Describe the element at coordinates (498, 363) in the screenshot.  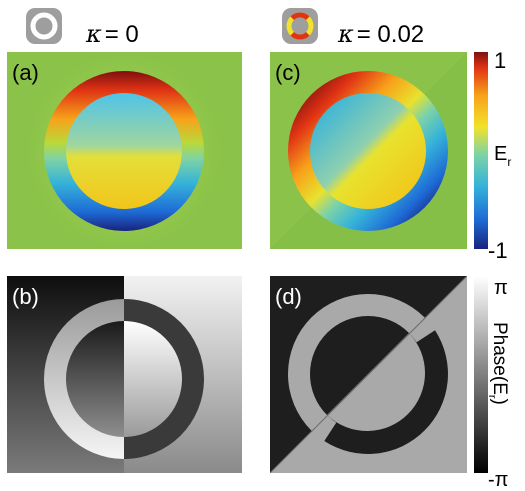
I see `colorbar-phase-title: Phase(Er)` at that location.